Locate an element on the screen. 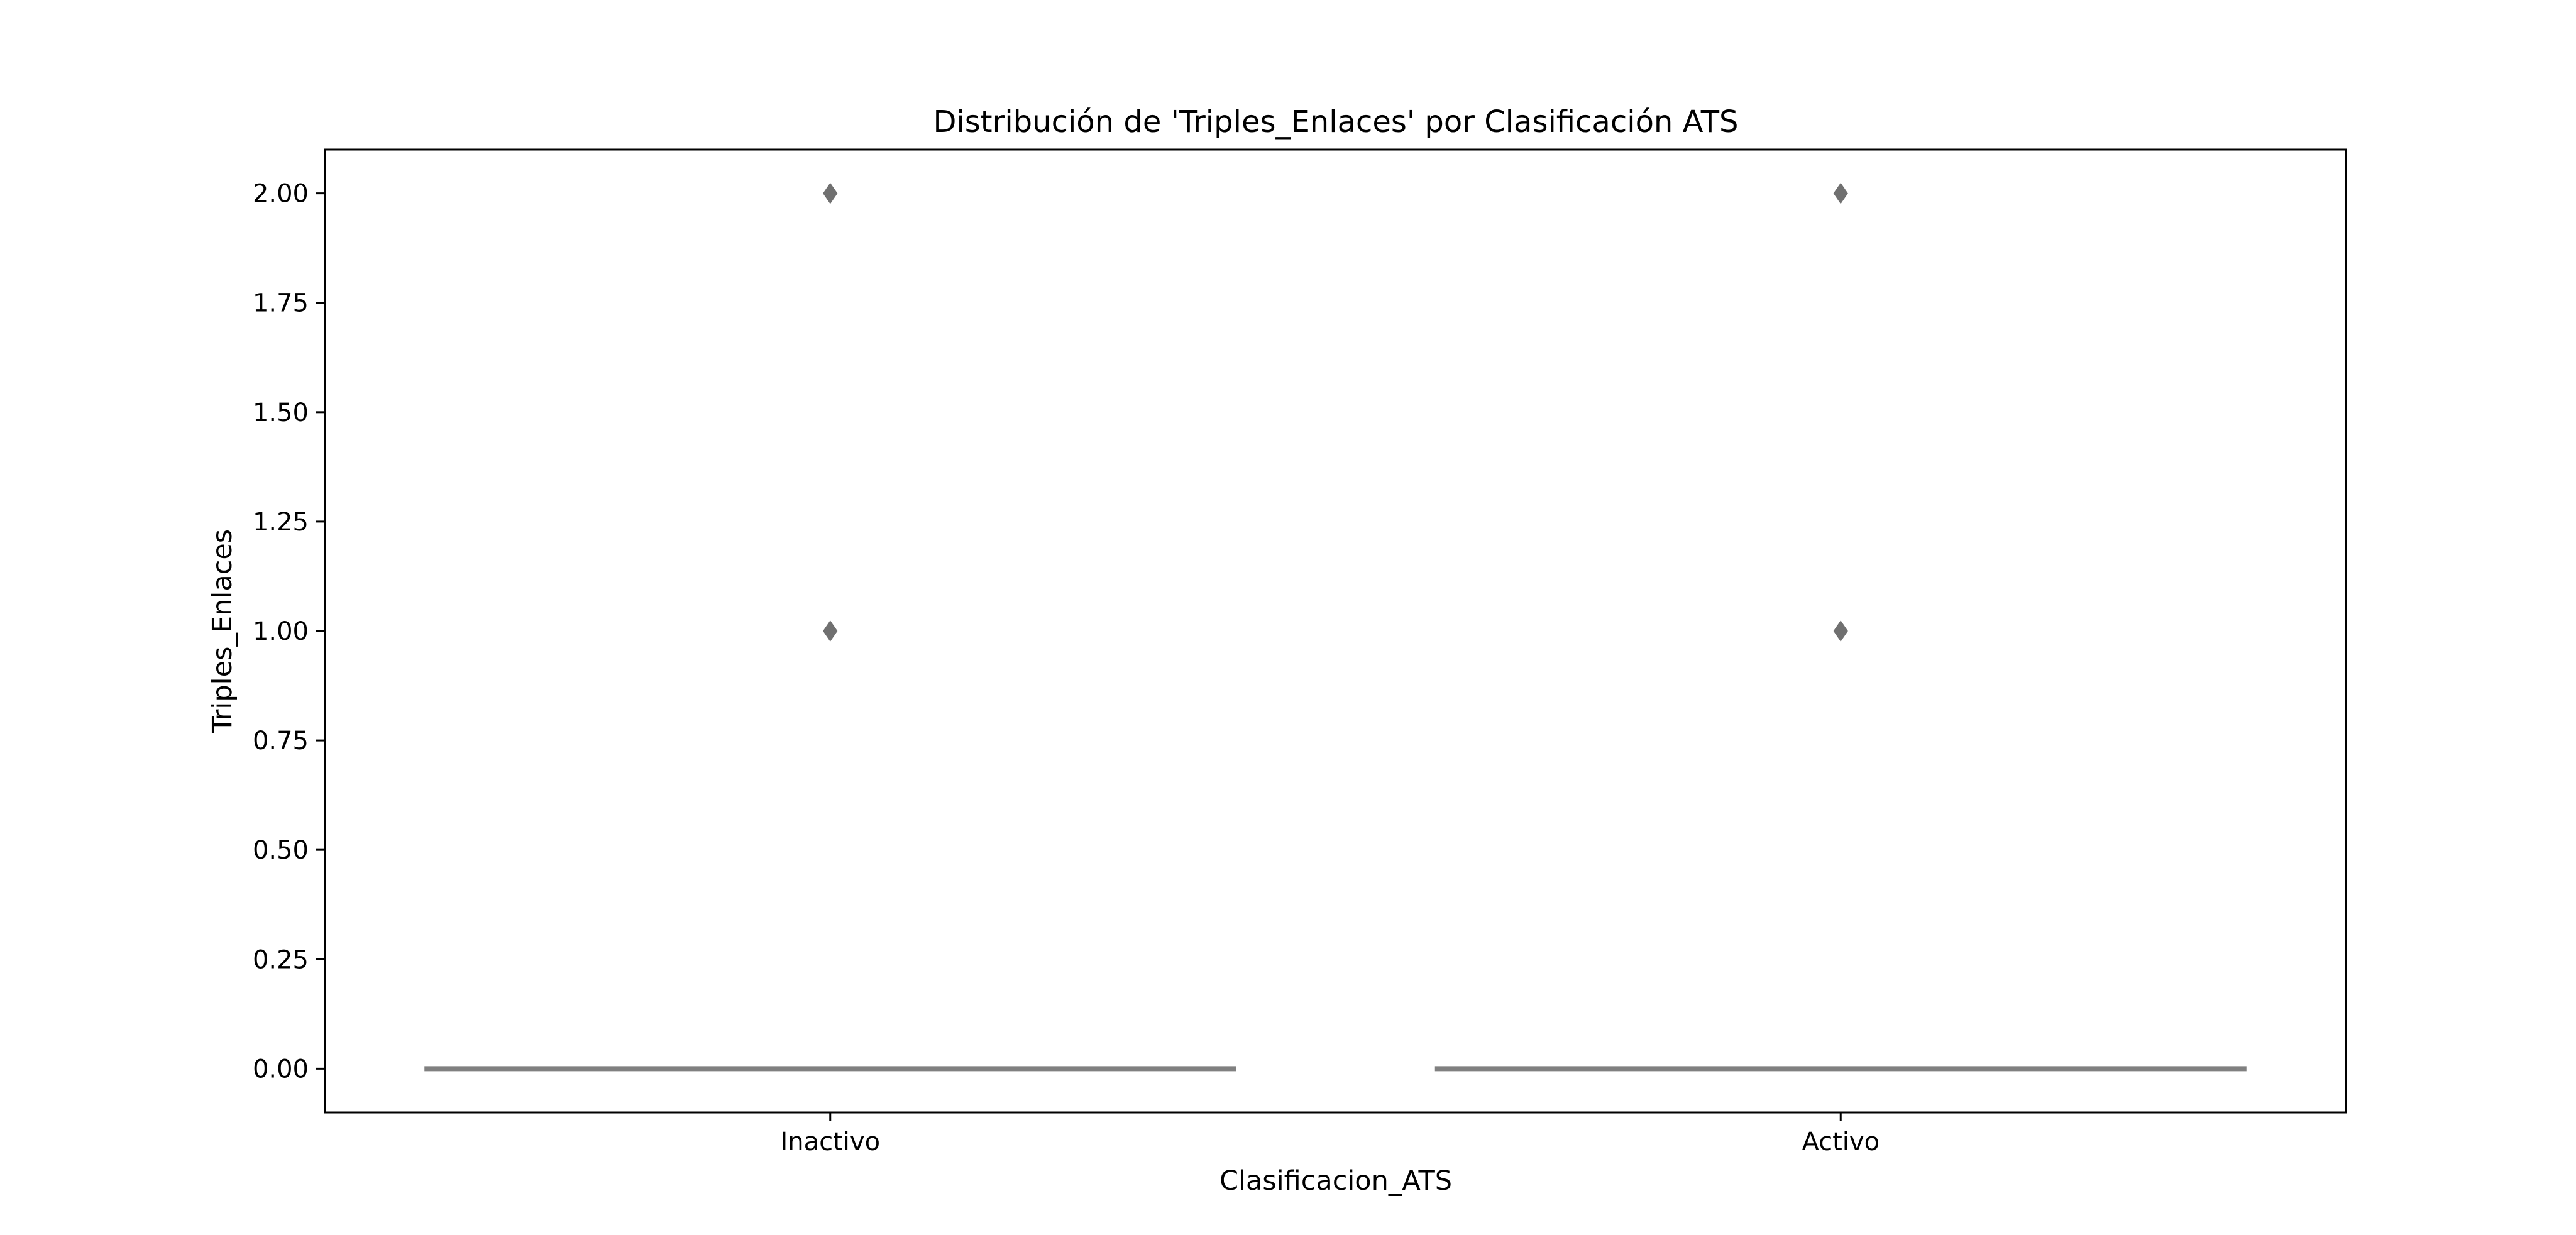 Image resolution: width=2576 pixels, height=1235 pixels. x-axis-label: Clasificacion_ATS is located at coordinates (1336, 1181).